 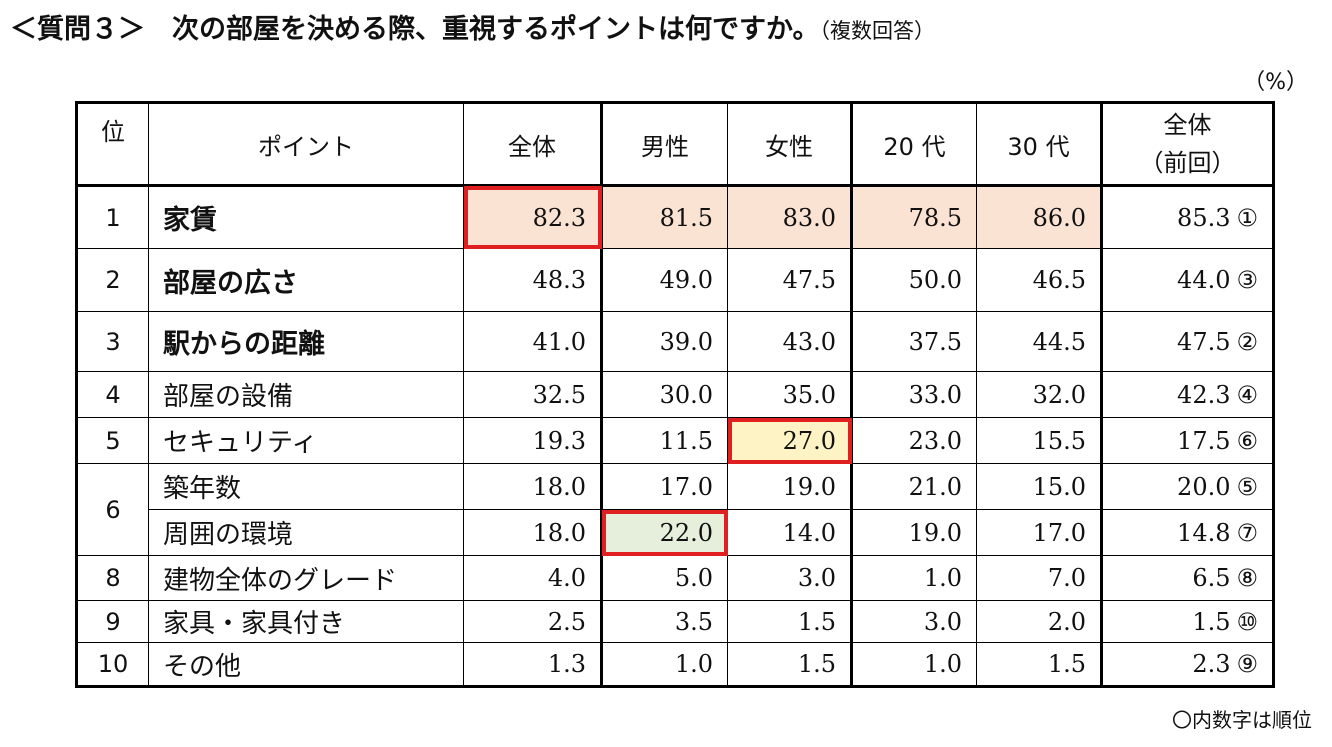 What do you see at coordinates (306, 664) in the screenshot?
I see `point-cell: その他` at bounding box center [306, 664].